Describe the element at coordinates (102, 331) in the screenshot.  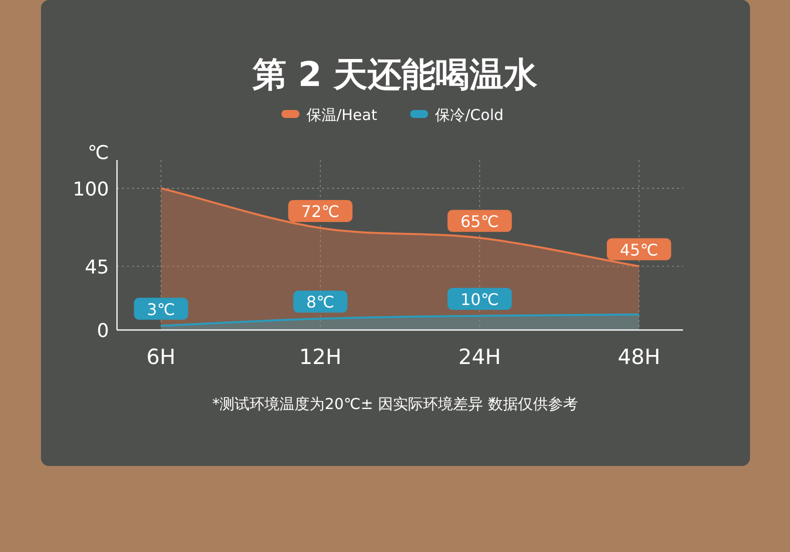
I see `y-tick-label: 0` at that location.